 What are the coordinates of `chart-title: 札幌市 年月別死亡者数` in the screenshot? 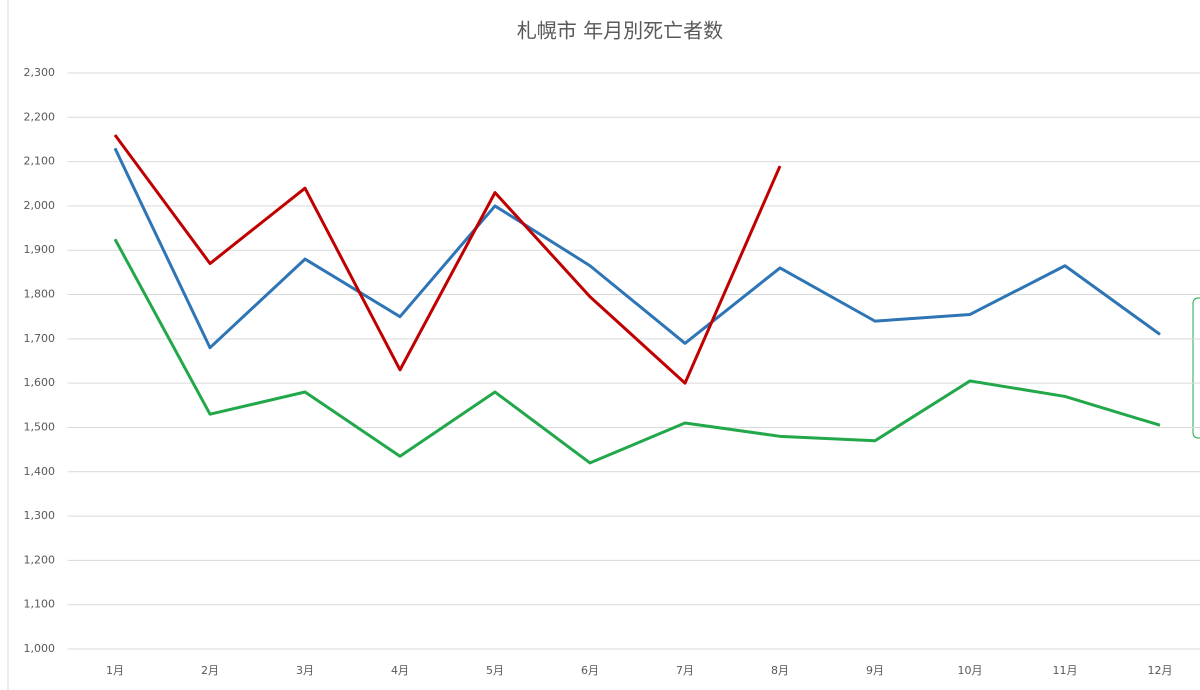 It's located at (620, 31).